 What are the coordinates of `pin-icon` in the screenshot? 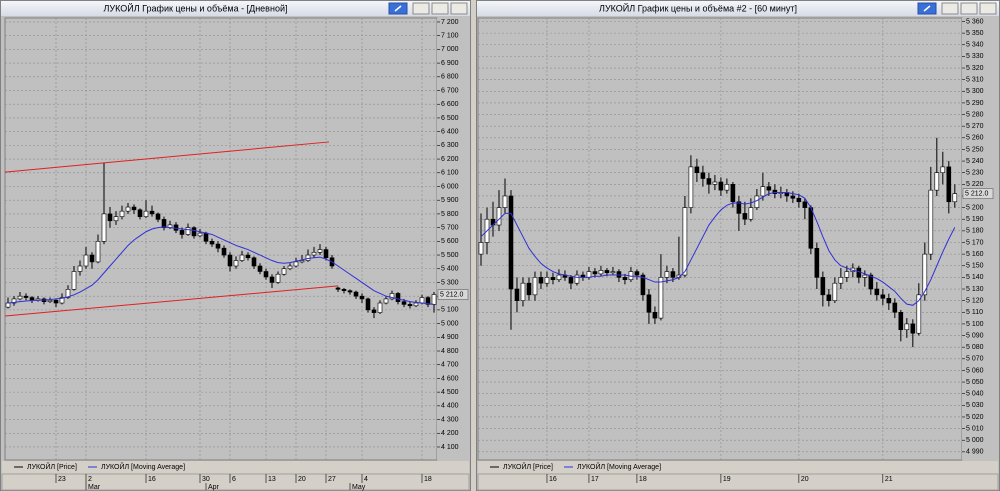 It's located at (927, 8).